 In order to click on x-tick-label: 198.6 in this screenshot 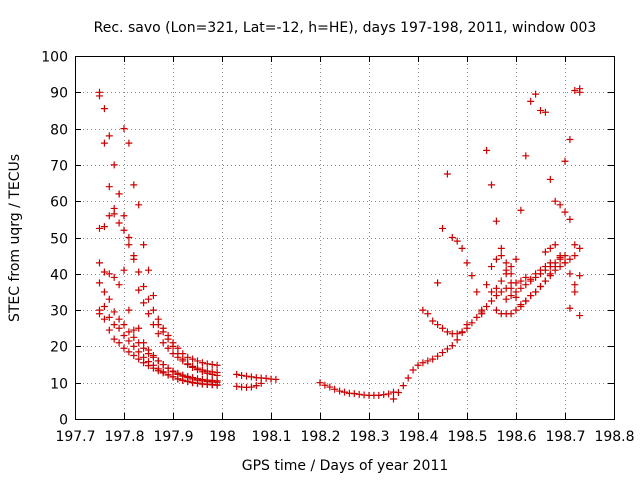, I will do `click(516, 437)`.